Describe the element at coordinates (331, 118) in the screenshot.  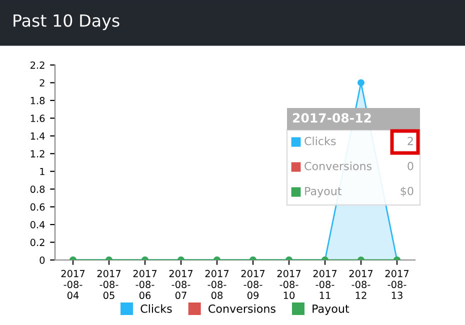
I see `annotation: 2017-08-12` at that location.